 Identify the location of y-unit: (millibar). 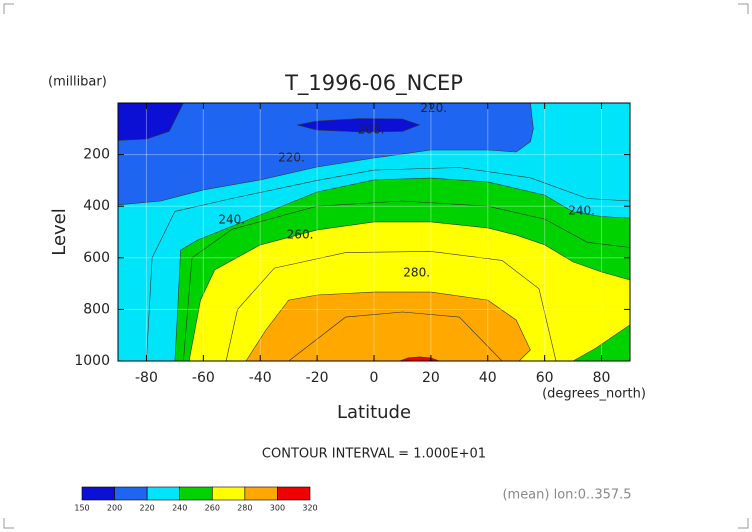
(77, 82).